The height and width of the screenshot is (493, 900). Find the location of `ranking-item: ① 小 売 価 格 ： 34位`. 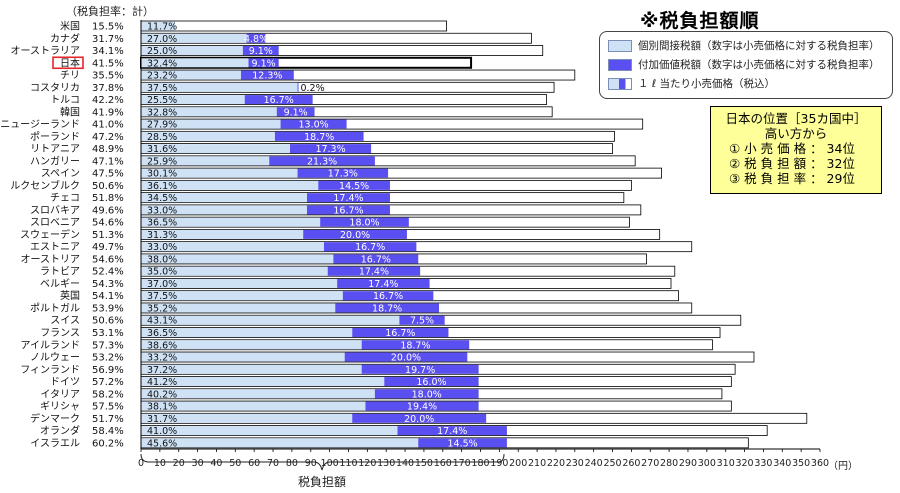

ranking-item: ① 小 売 価 格 ： 34位 is located at coordinates (792, 148).